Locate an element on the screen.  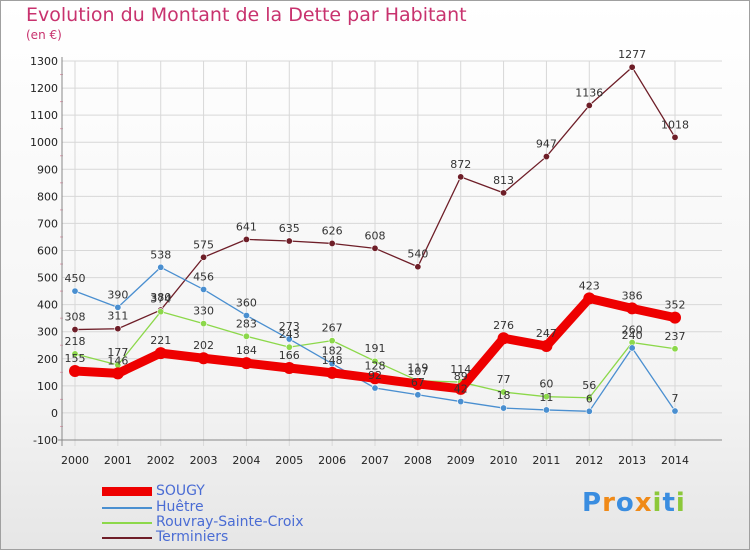
x-tick-label: 2007 is located at coordinates (375, 460).